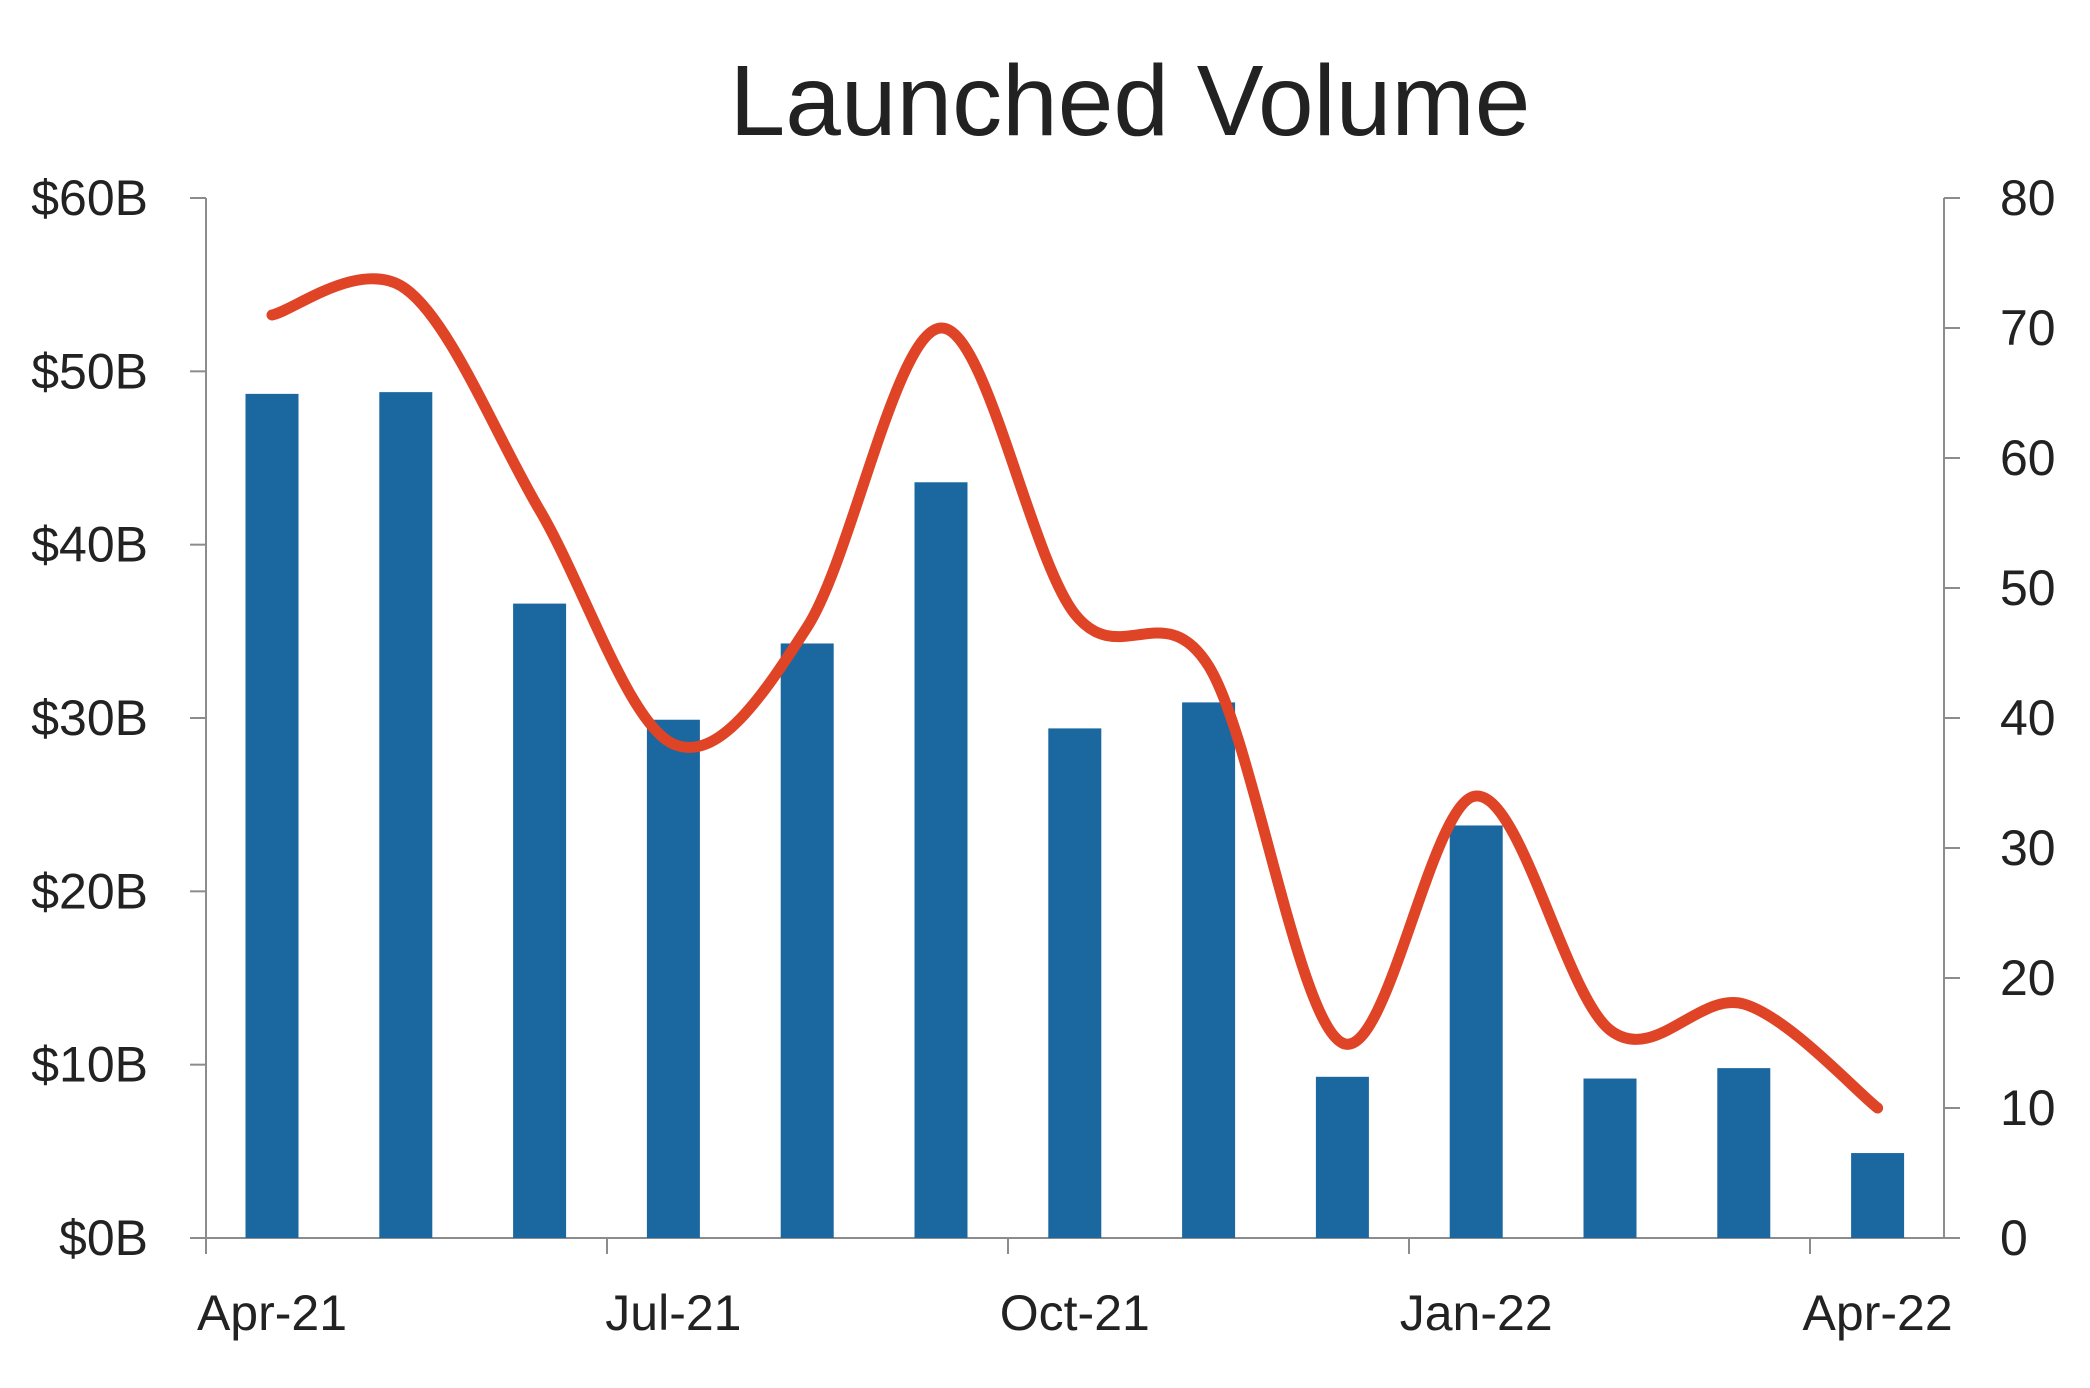 The image size is (2090, 1388). I want to click on left-y-tick-label: $60B, so click(89, 198).